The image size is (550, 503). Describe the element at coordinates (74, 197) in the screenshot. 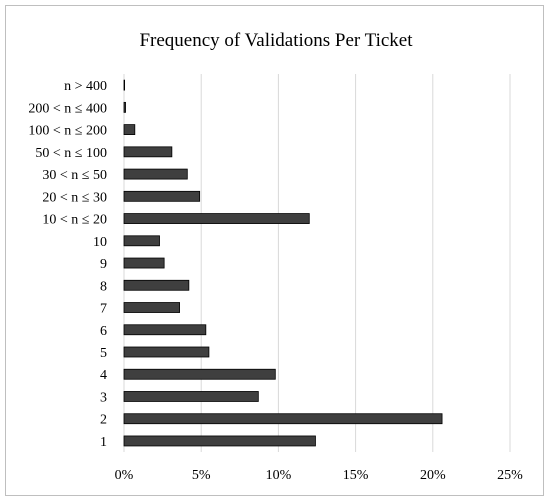

I see `category-label: 20 < n ≤ 30` at that location.